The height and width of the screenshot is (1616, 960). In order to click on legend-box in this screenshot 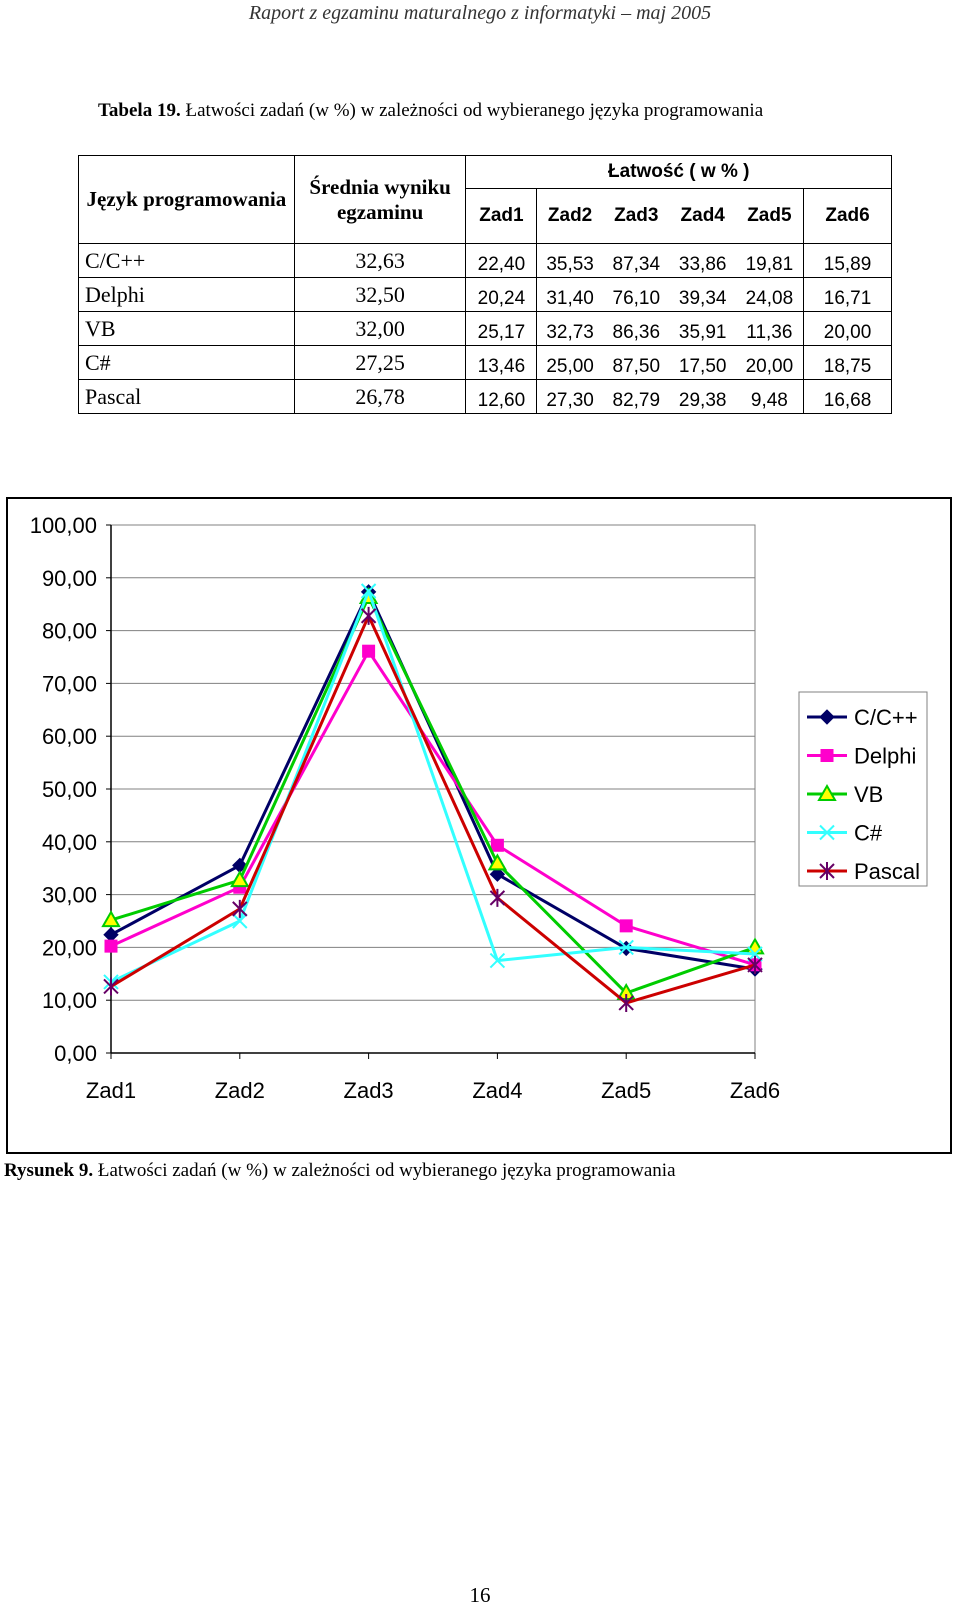, I will do `click(863, 789)`.